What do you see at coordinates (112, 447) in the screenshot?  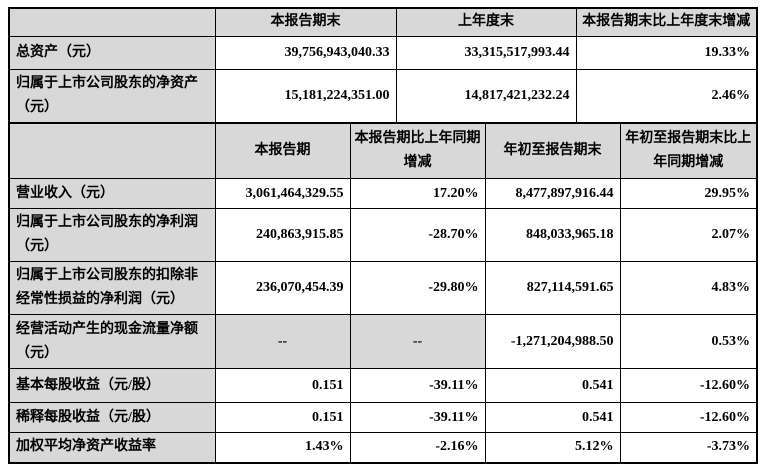 I see `weighted-avg-roe-label: 加权平均净资产收益率` at bounding box center [112, 447].